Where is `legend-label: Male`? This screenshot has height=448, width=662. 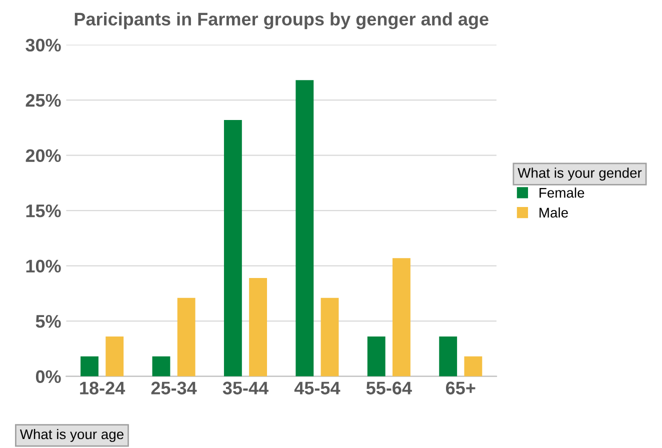 legend-label: Male is located at coordinates (554, 212).